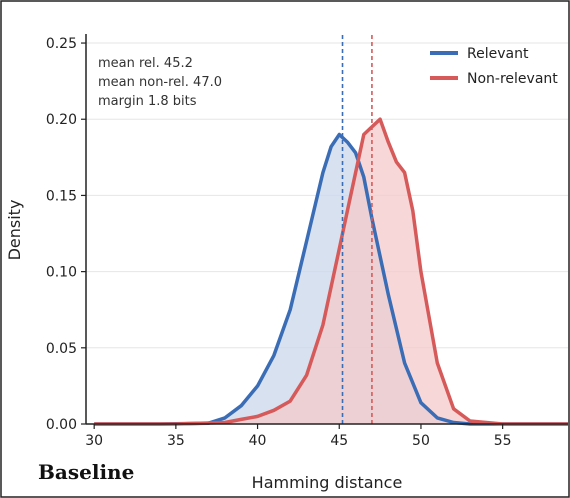  I want to click on x-axis-label: Hamming distance, so click(327, 482).